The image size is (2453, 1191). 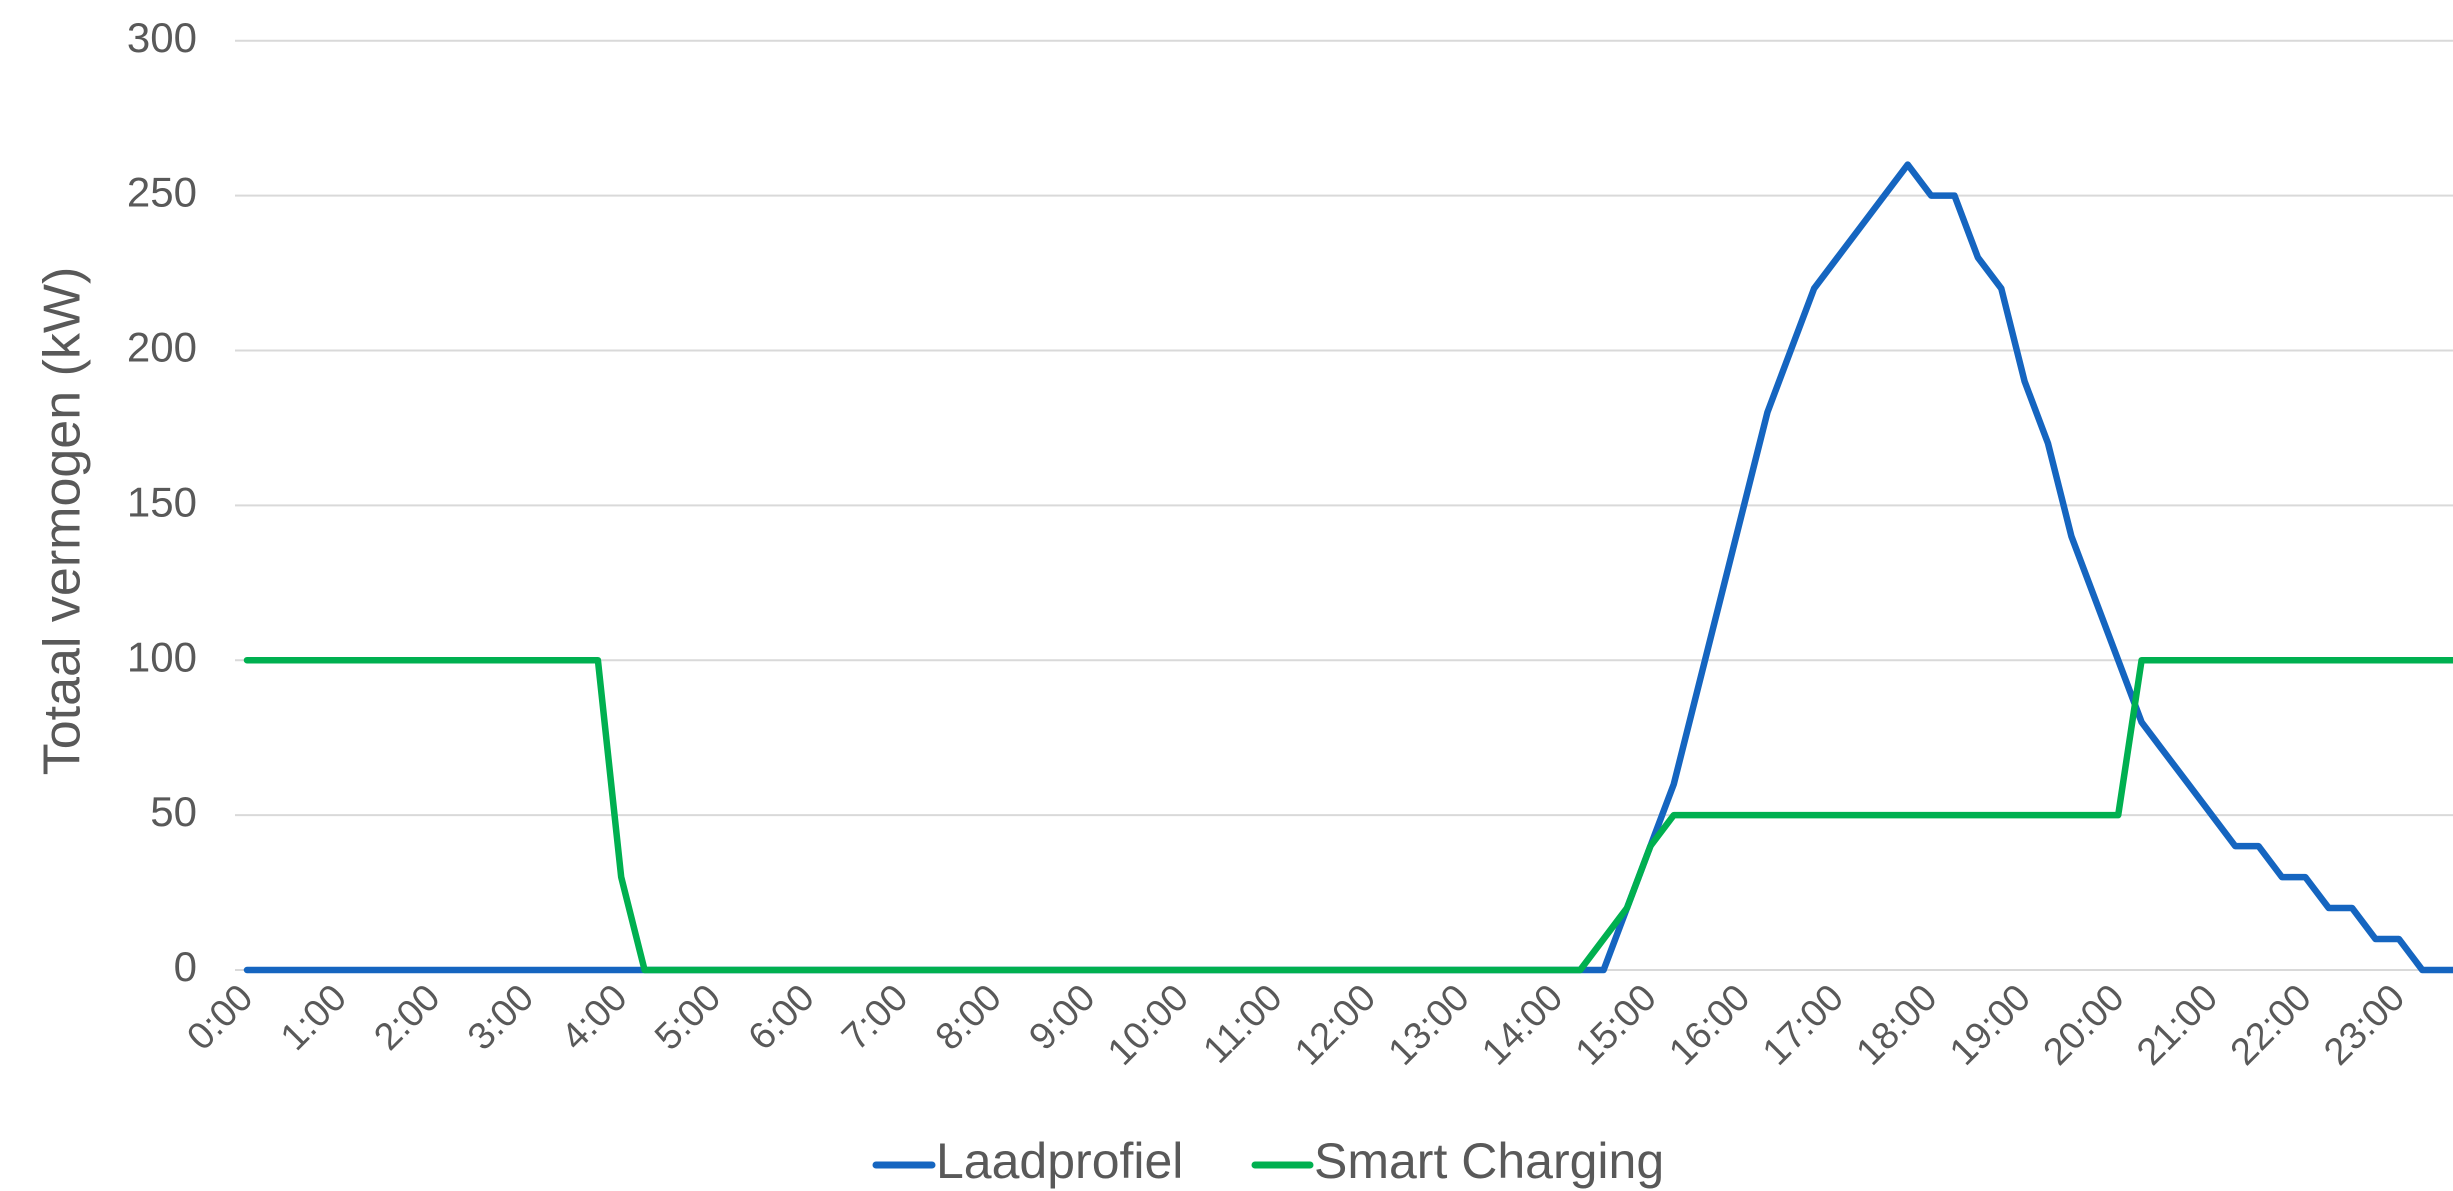 I want to click on y-tick-label: 100, so click(x=162, y=656).